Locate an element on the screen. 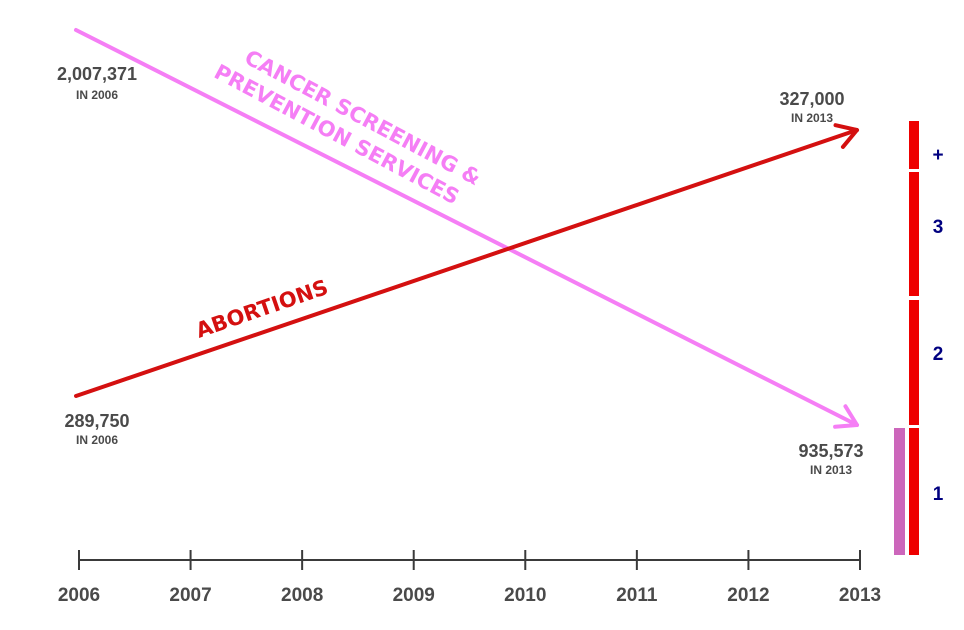 Image resolution: width=964 pixels, height=630 pixels. x-tick-label-2011: 2011 is located at coordinates (637, 595).